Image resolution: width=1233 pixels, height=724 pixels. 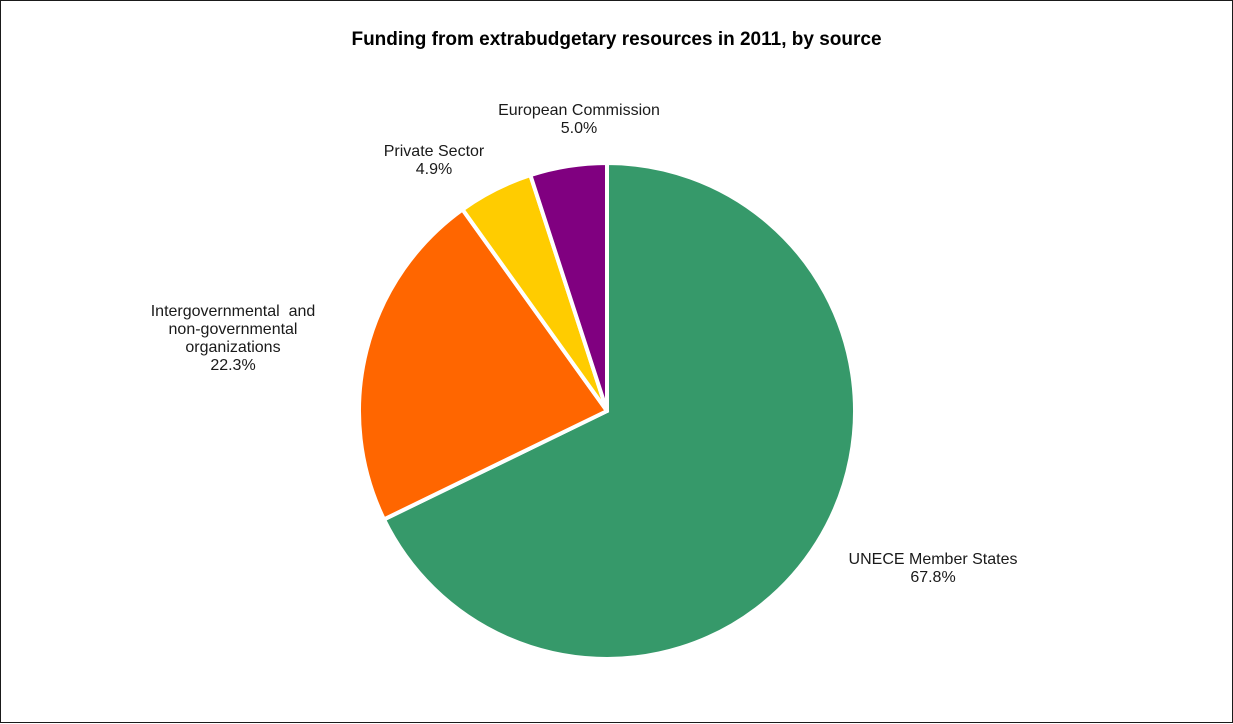 What do you see at coordinates (483, 364) in the screenshot?
I see `pie-slice-intergovernmental` at bounding box center [483, 364].